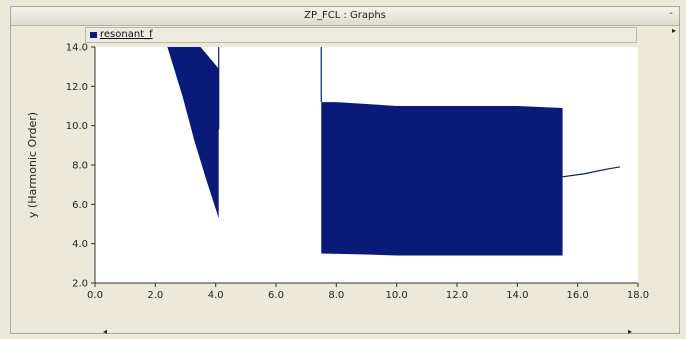  I want to click on x-tick-label: 0.0, so click(95, 295).